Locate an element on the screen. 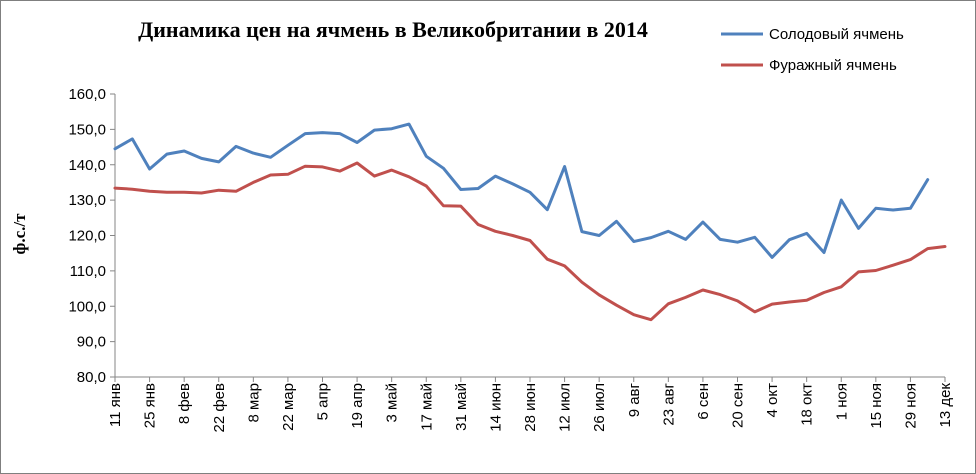  x-tick-label: 26 июл is located at coordinates (599, 407).